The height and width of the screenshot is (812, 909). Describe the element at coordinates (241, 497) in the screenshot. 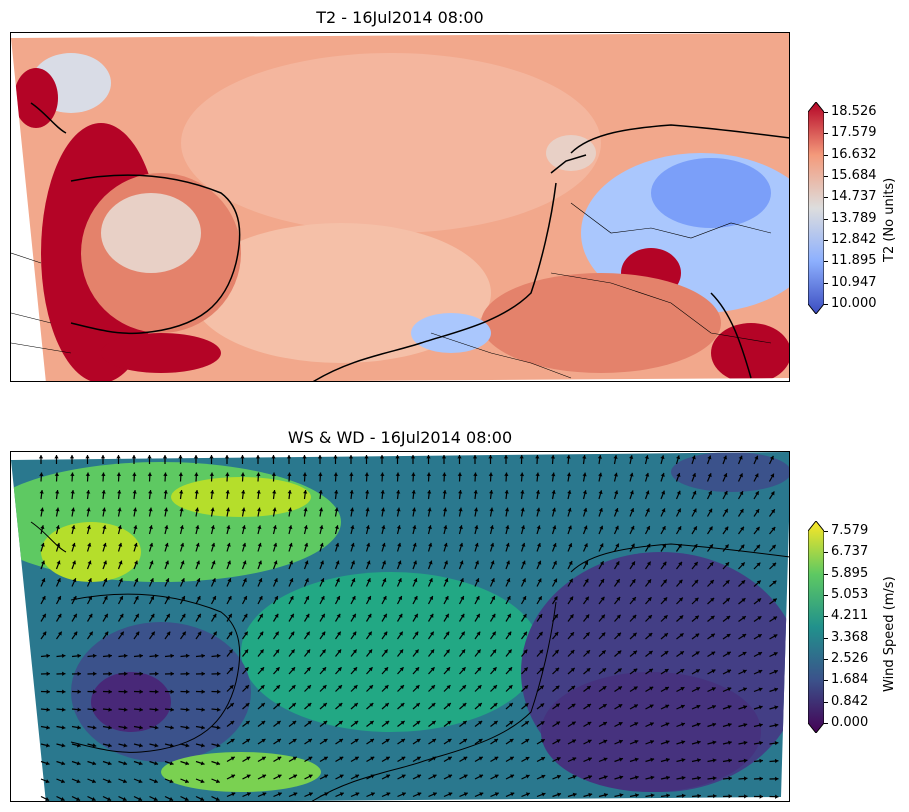

I see `ws-field-n-fast` at that location.